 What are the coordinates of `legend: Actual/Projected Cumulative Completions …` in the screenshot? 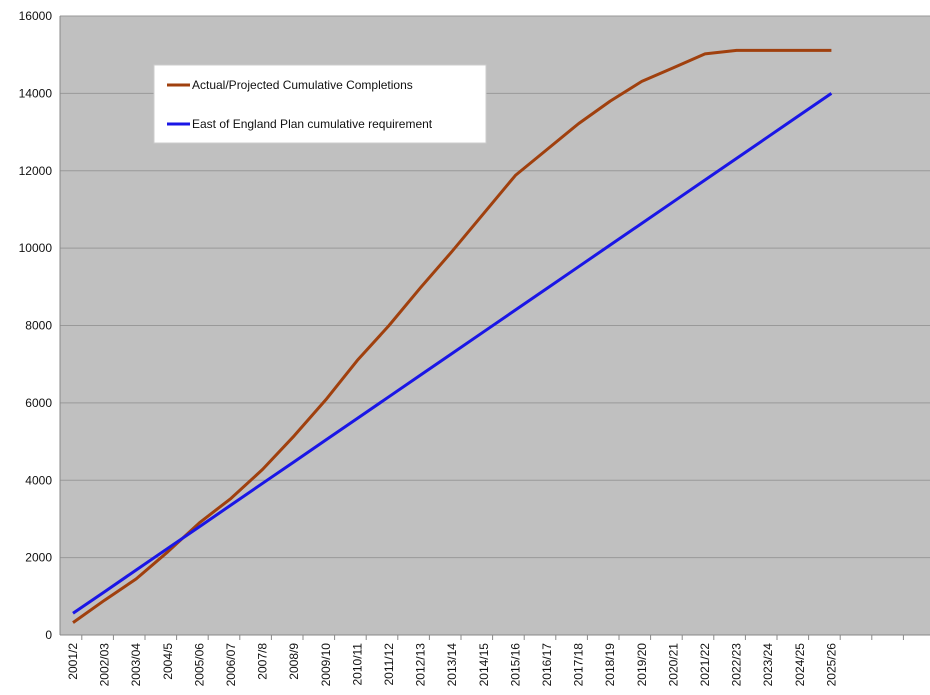 It's located at (320, 104).